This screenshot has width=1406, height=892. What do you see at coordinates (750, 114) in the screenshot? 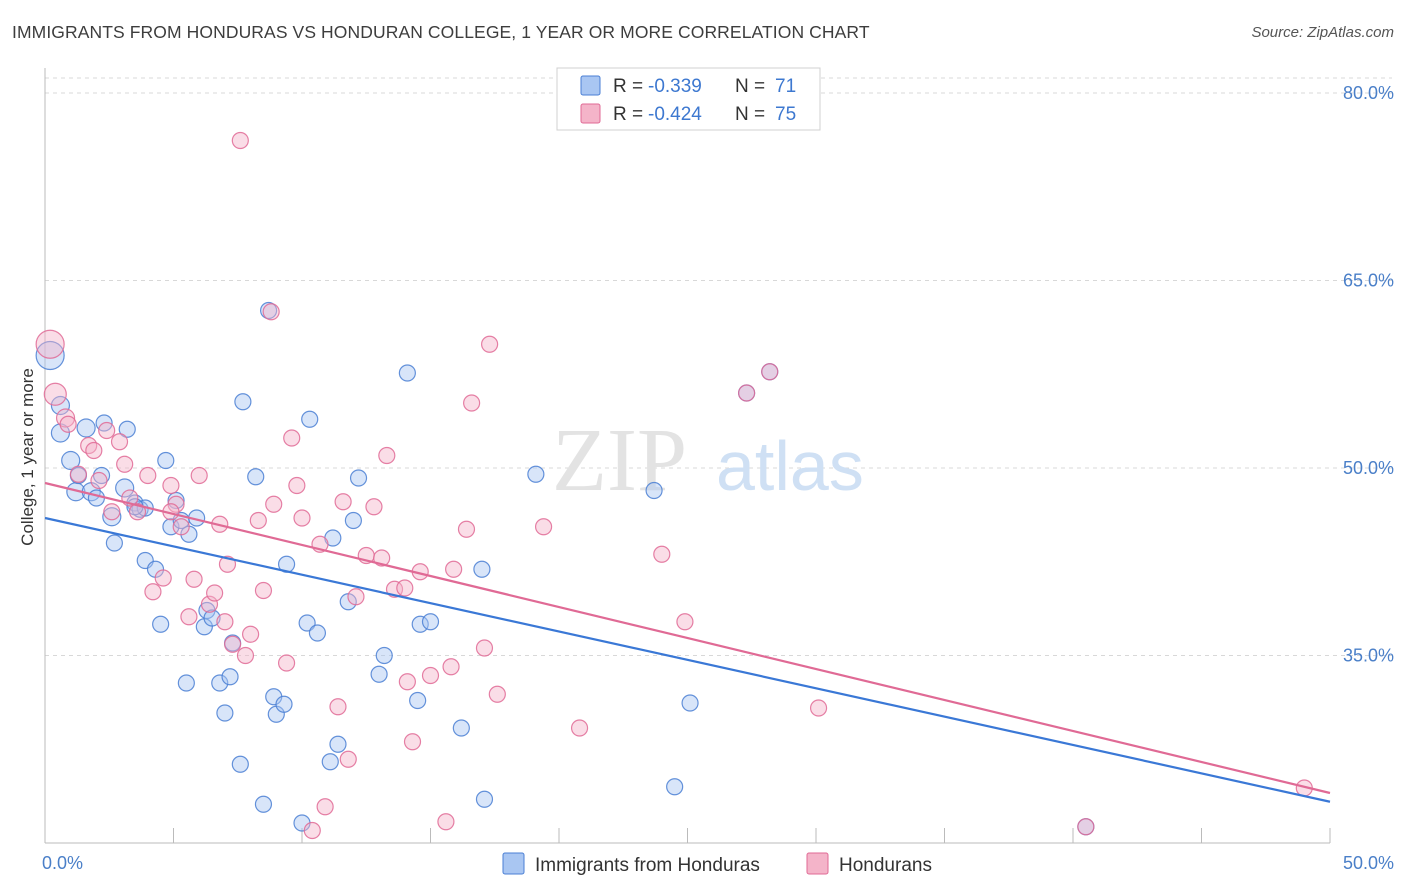
I see `legend-n-label-pink: N =` at bounding box center [750, 114].